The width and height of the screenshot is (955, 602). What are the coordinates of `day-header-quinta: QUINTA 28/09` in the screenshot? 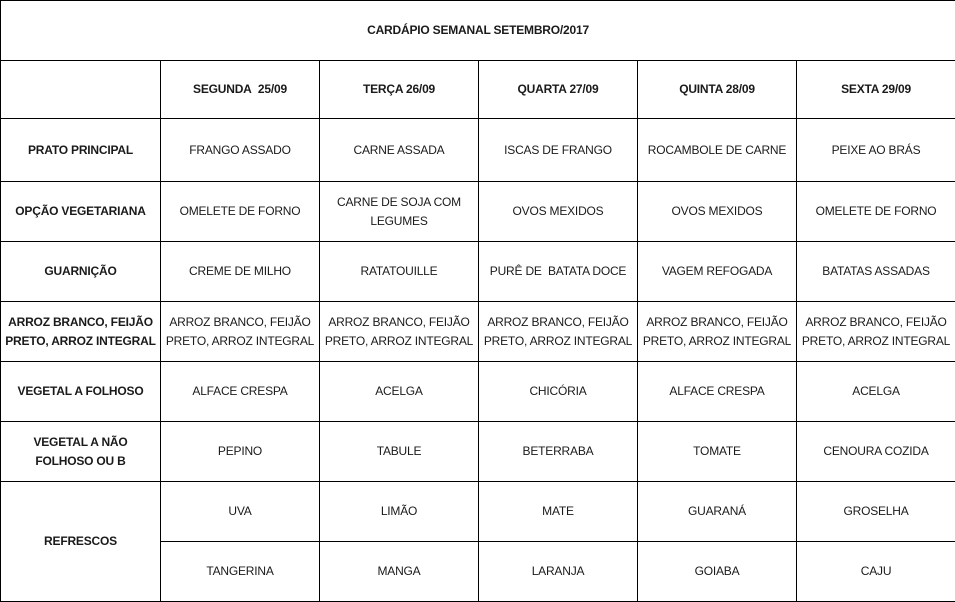 It's located at (717, 89).